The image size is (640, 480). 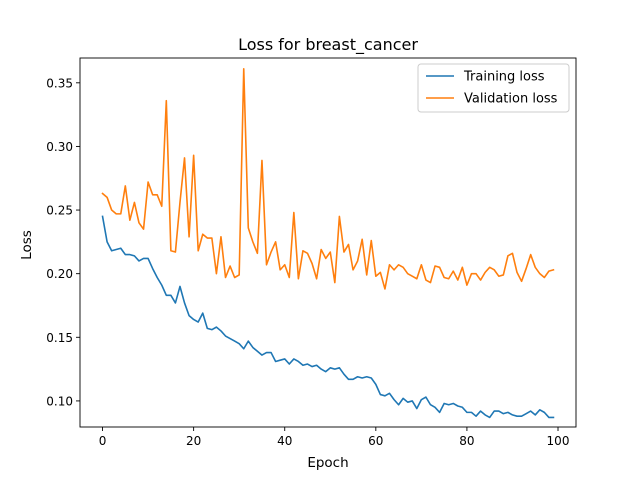 I want to click on legend-box, so click(x=493, y=88).